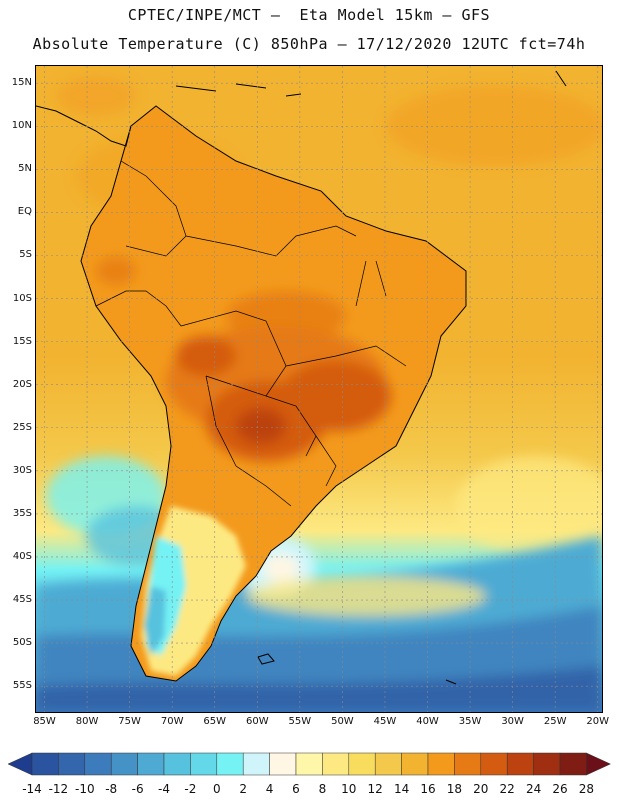 This screenshot has height=800, width=618. What do you see at coordinates (342, 721) in the screenshot?
I see `longitude-label: 50W` at bounding box center [342, 721].